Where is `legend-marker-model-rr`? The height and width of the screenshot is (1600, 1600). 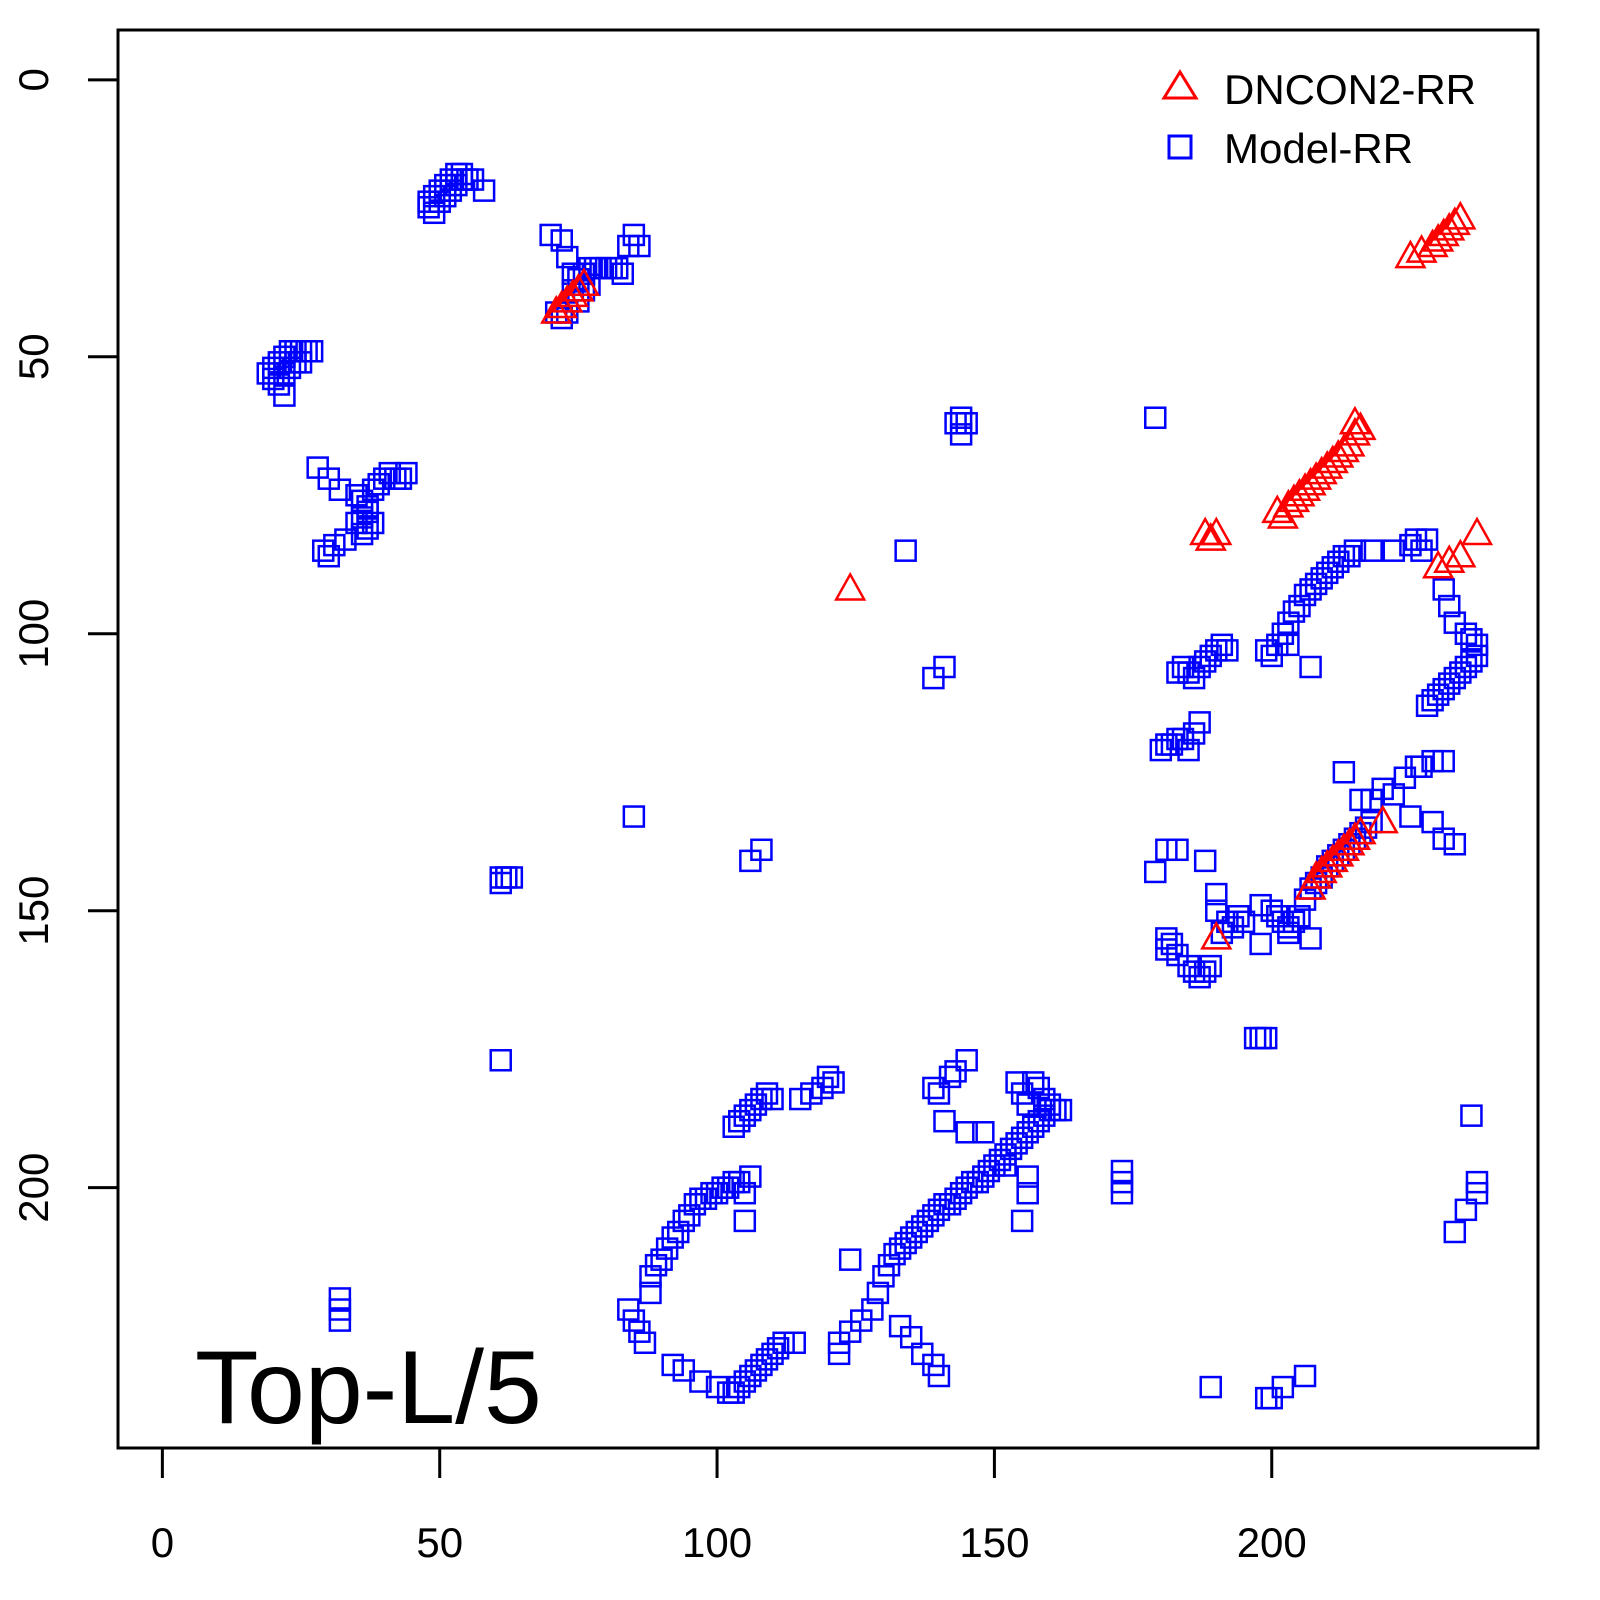 legend-marker-model-rr is located at coordinates (1180, 147).